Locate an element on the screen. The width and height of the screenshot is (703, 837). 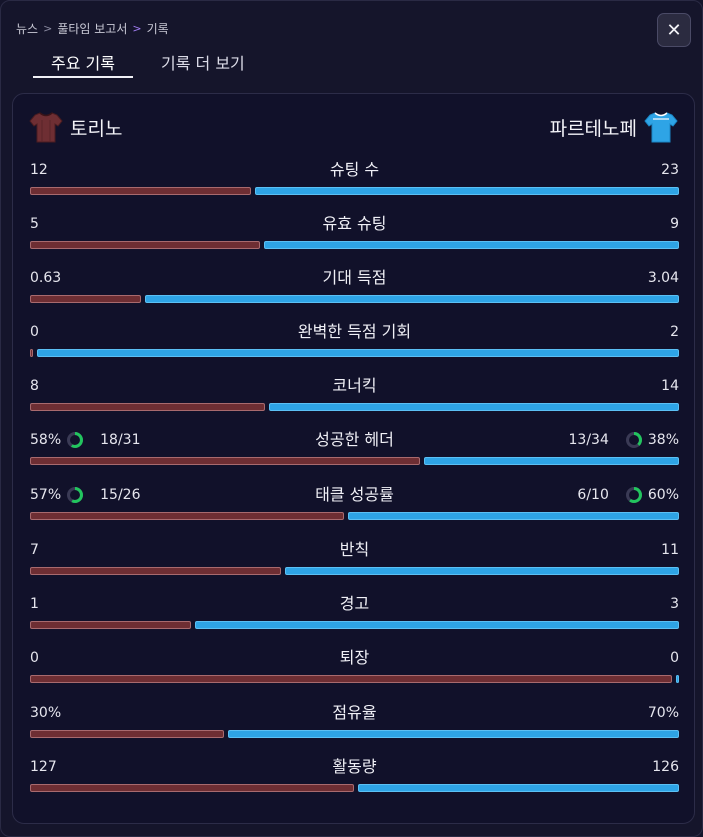
away-count: 13/34 is located at coordinates (588, 440).